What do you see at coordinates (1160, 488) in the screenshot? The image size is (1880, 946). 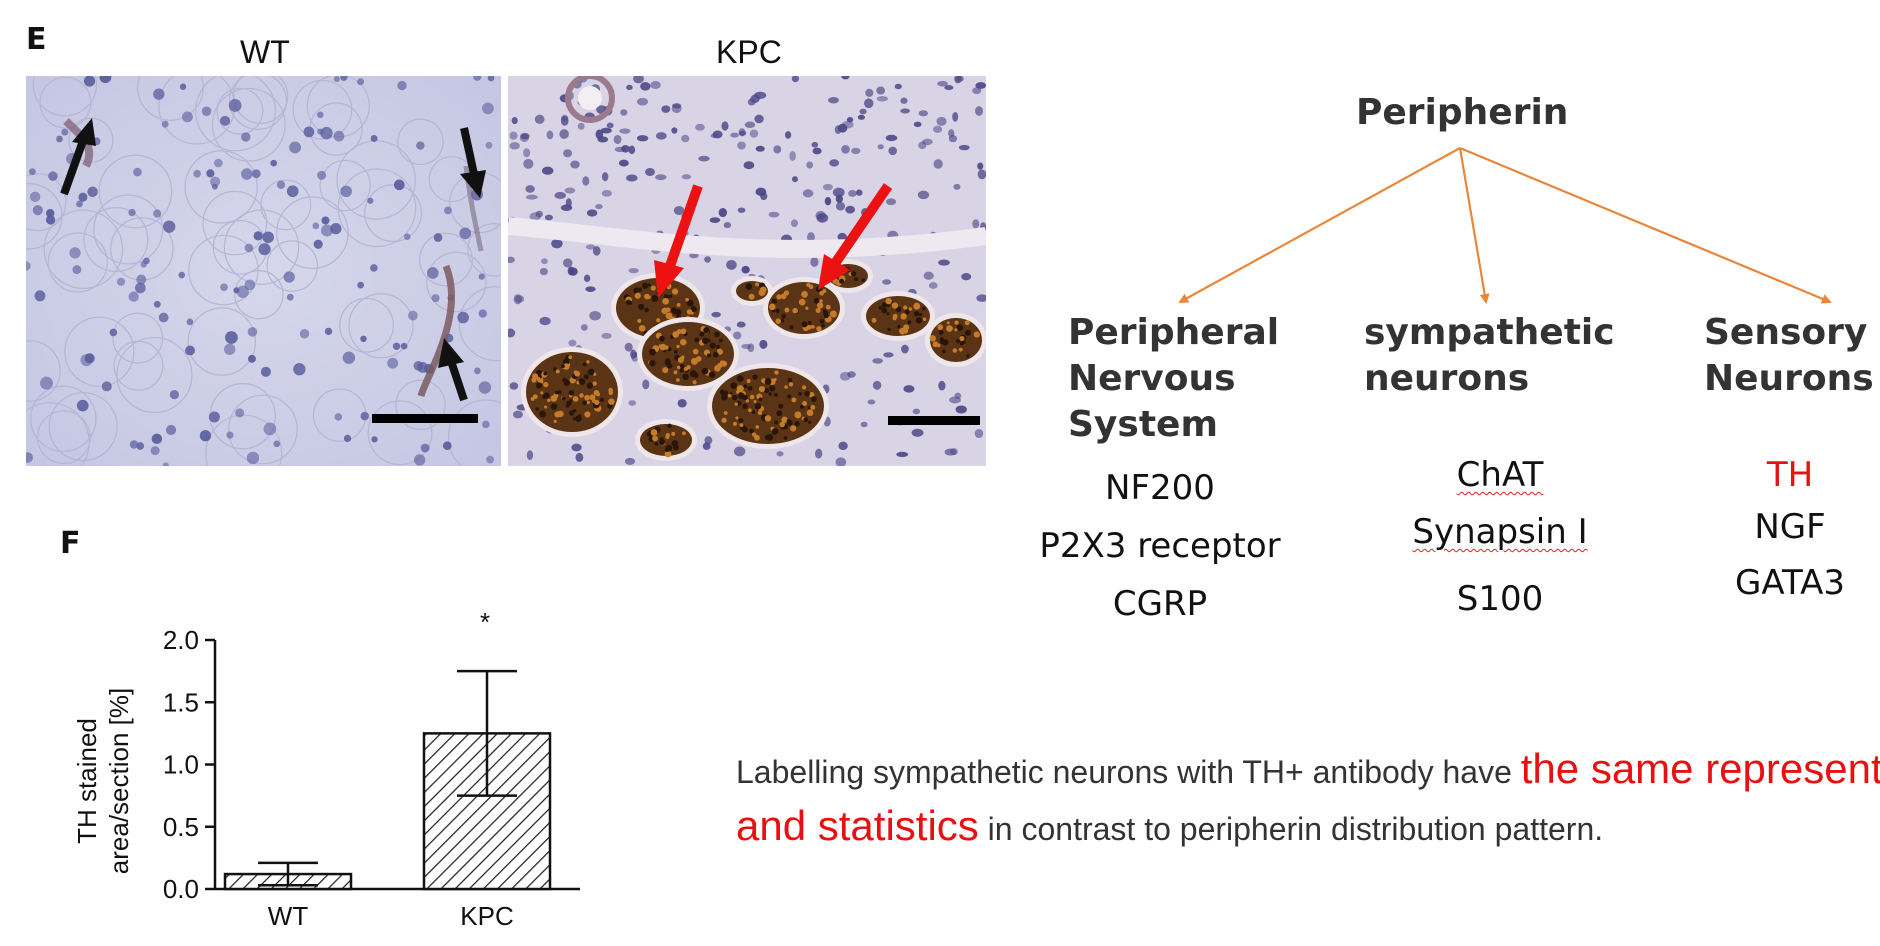 I see `marker-nf200: NF200` at bounding box center [1160, 488].